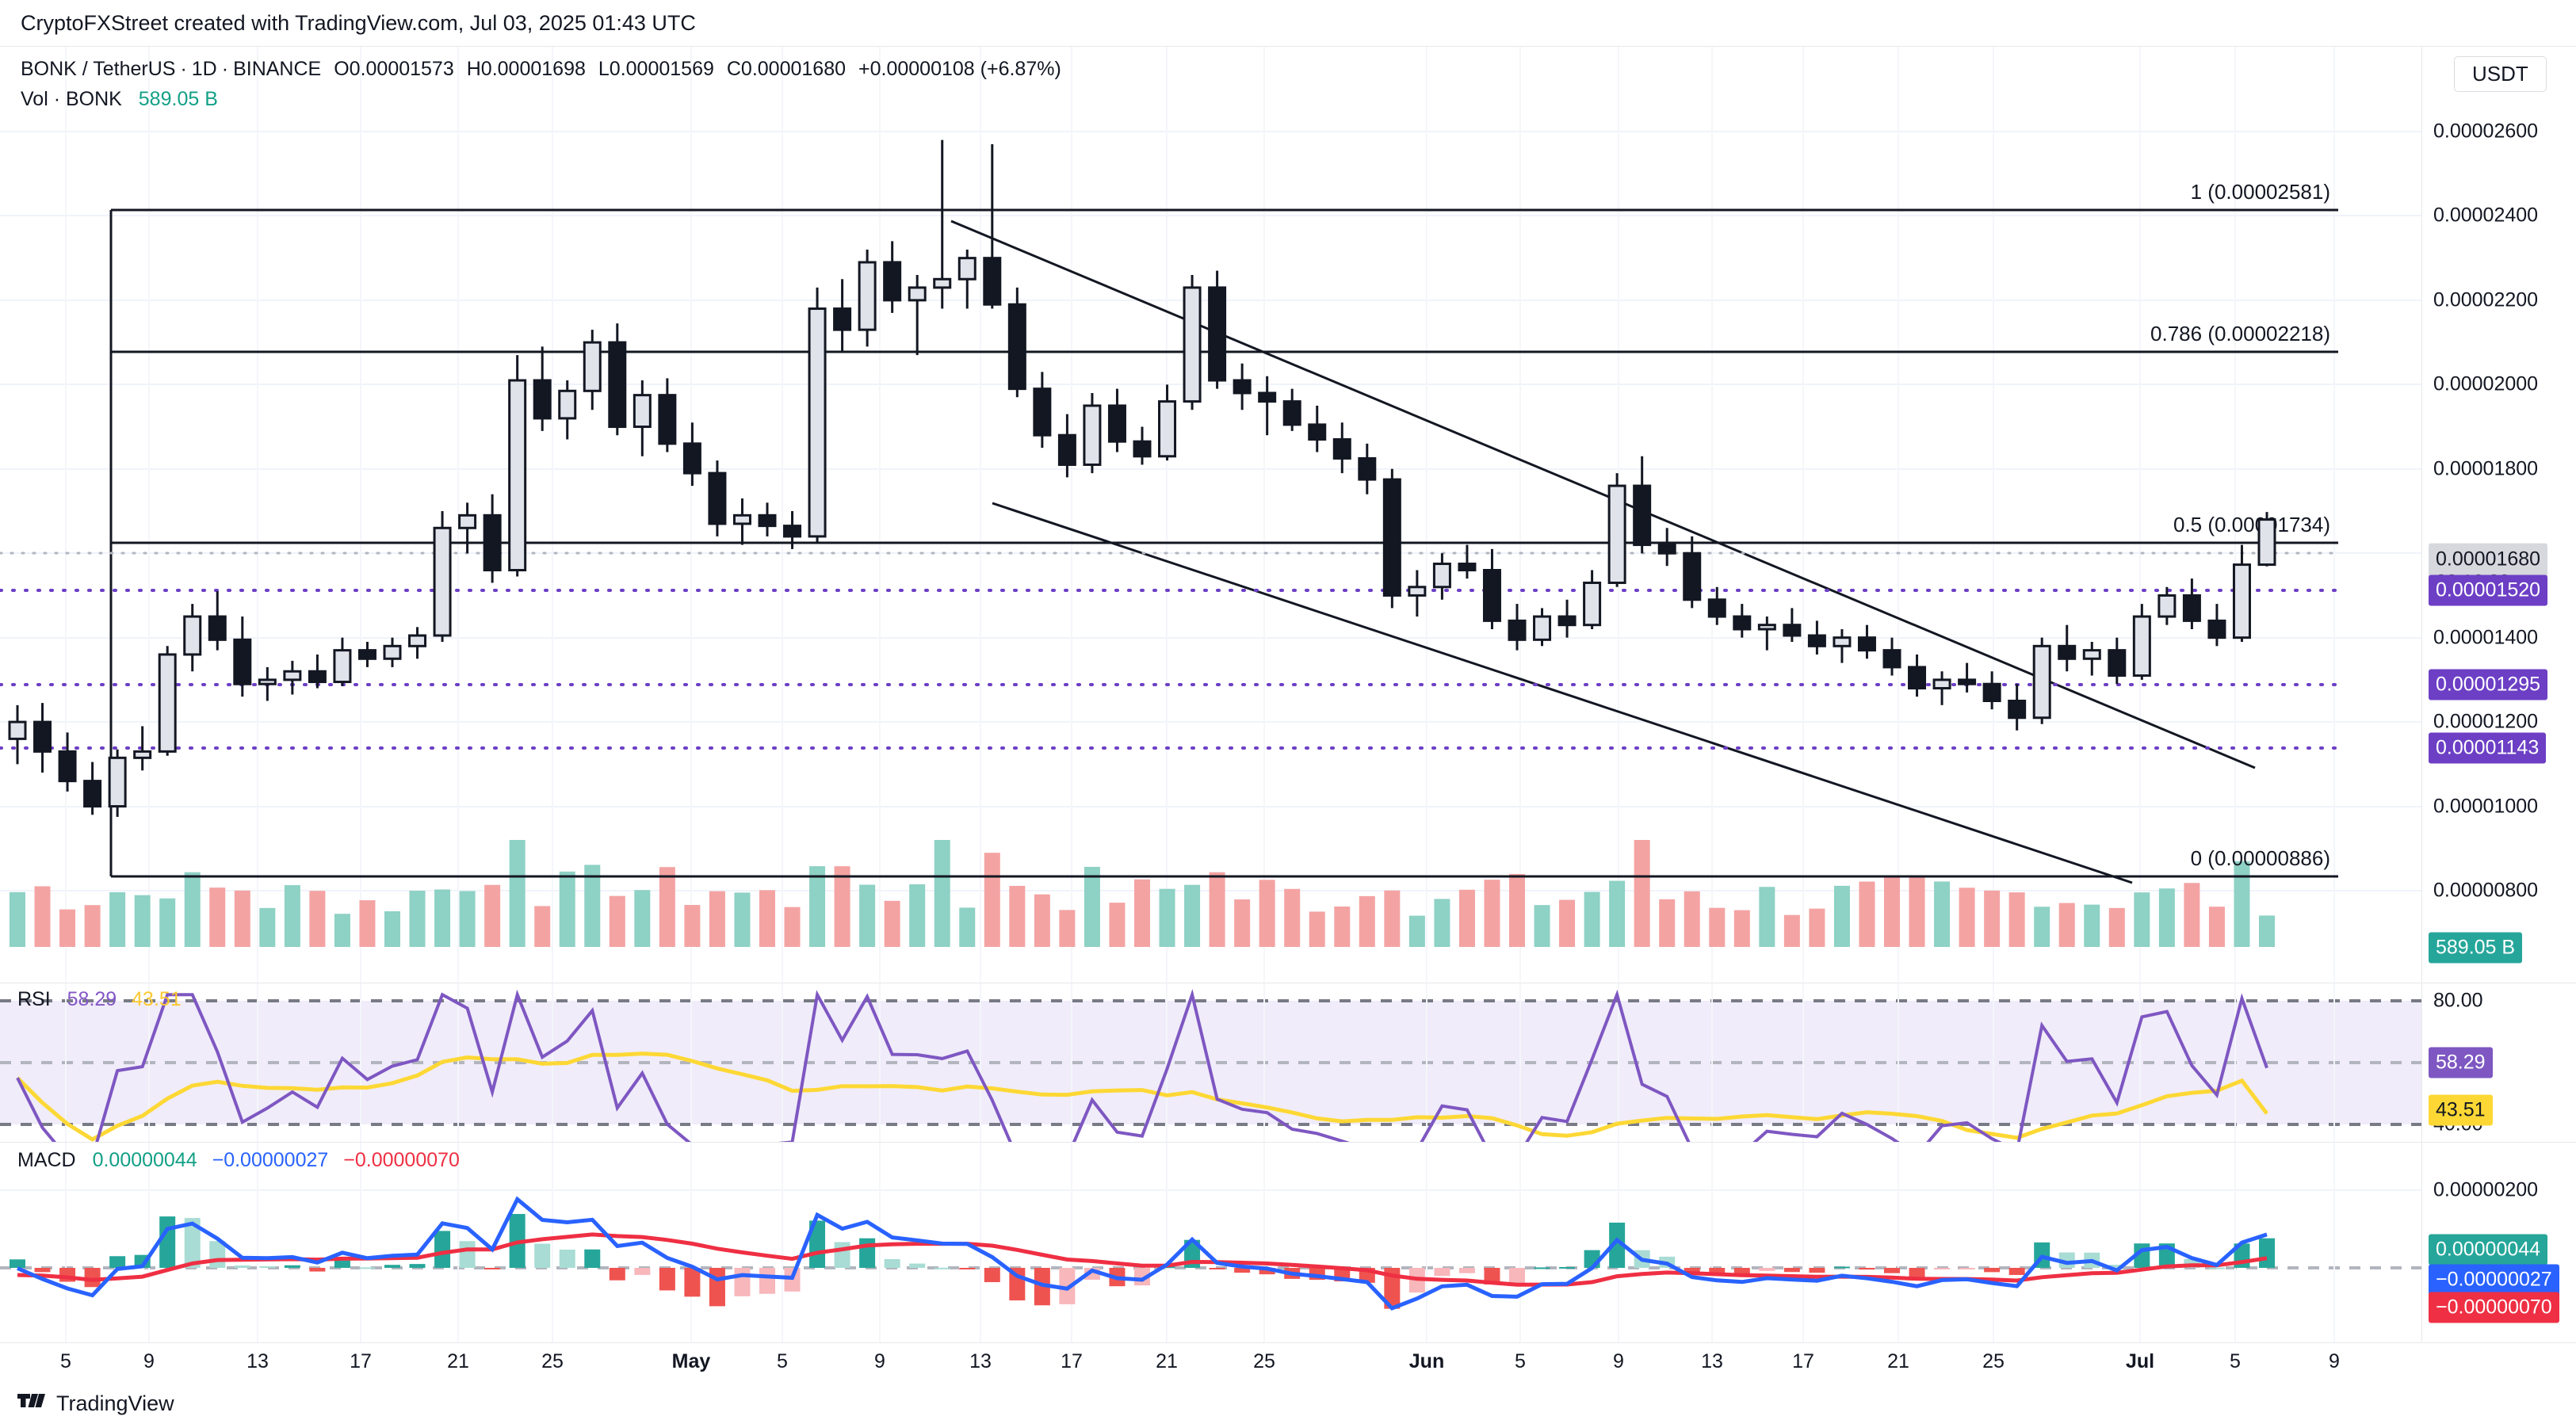 This screenshot has width=2576, height=1420. What do you see at coordinates (1426, 1361) in the screenshot?
I see `time-axis-month-label: Jun` at bounding box center [1426, 1361].